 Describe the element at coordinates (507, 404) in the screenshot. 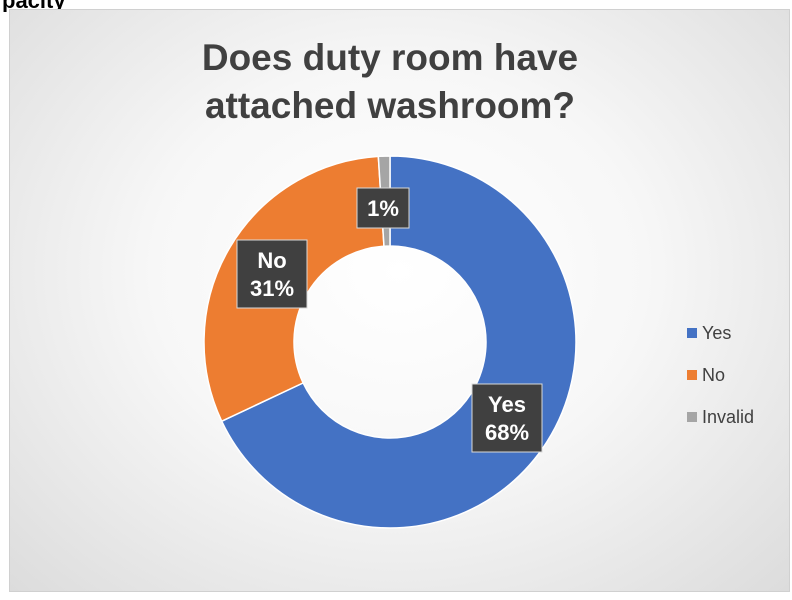

I see `data-label-yes-text: Yes` at that location.